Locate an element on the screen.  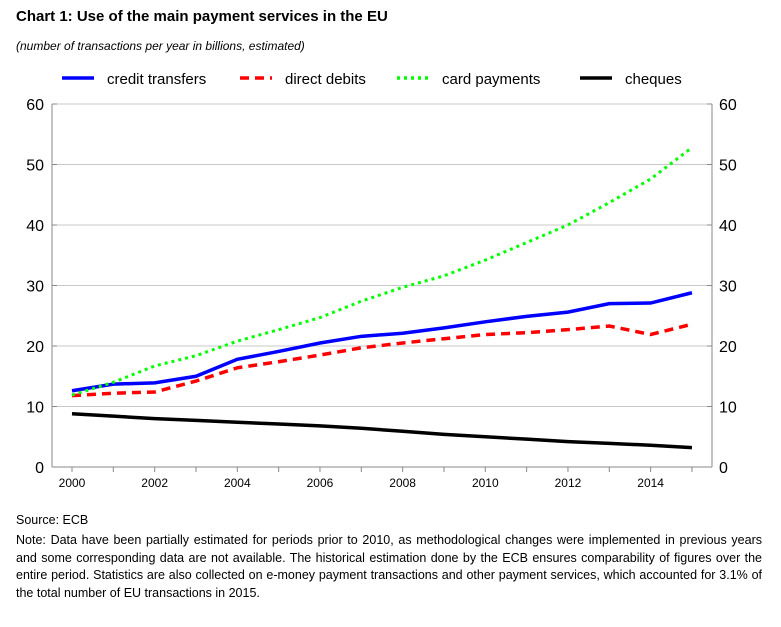
y-tick-label-right: 50 is located at coordinates (728, 166).